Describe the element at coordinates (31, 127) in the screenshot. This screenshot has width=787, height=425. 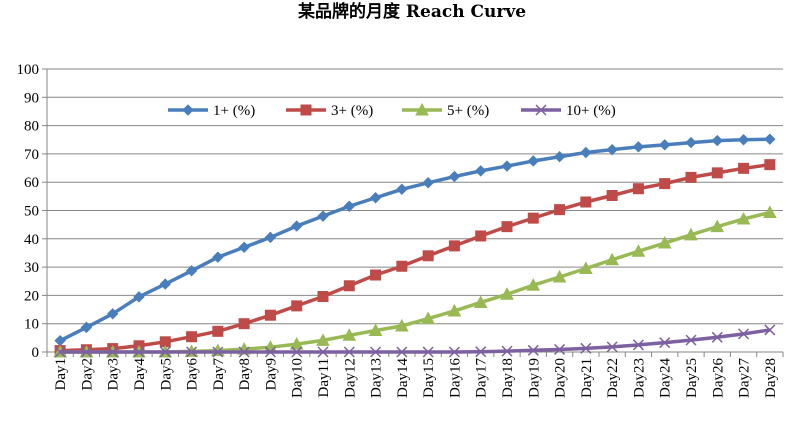
I see `y-tick-label: 80` at that location.